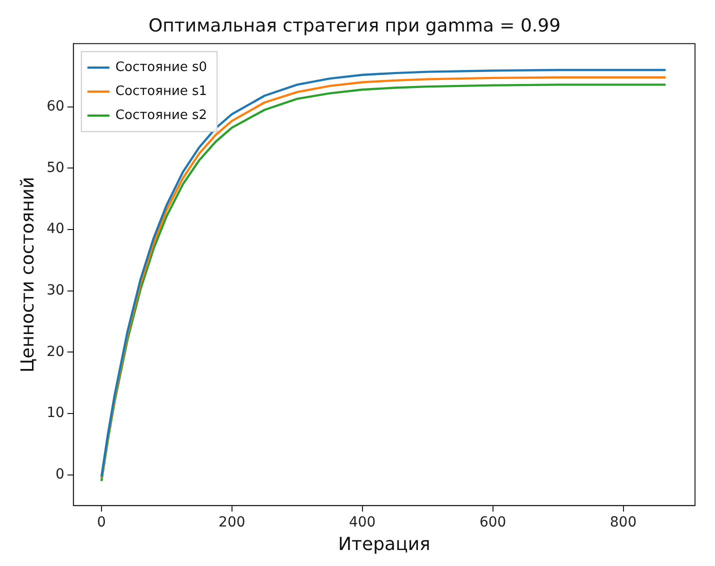 Image resolution: width=715 pixels, height=566 pixels. I want to click on legend-label: Состояние s0, so click(161, 67).